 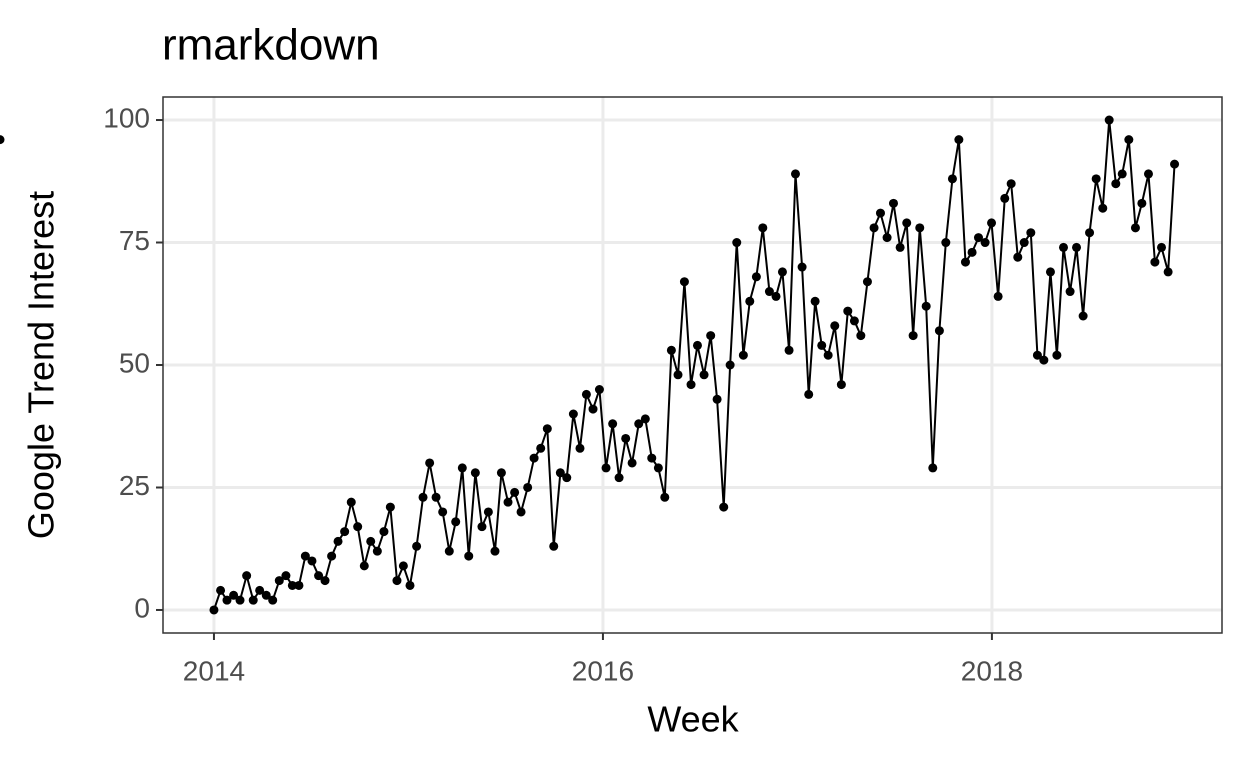 I want to click on y-tick-label: 0, so click(x=142, y=607).